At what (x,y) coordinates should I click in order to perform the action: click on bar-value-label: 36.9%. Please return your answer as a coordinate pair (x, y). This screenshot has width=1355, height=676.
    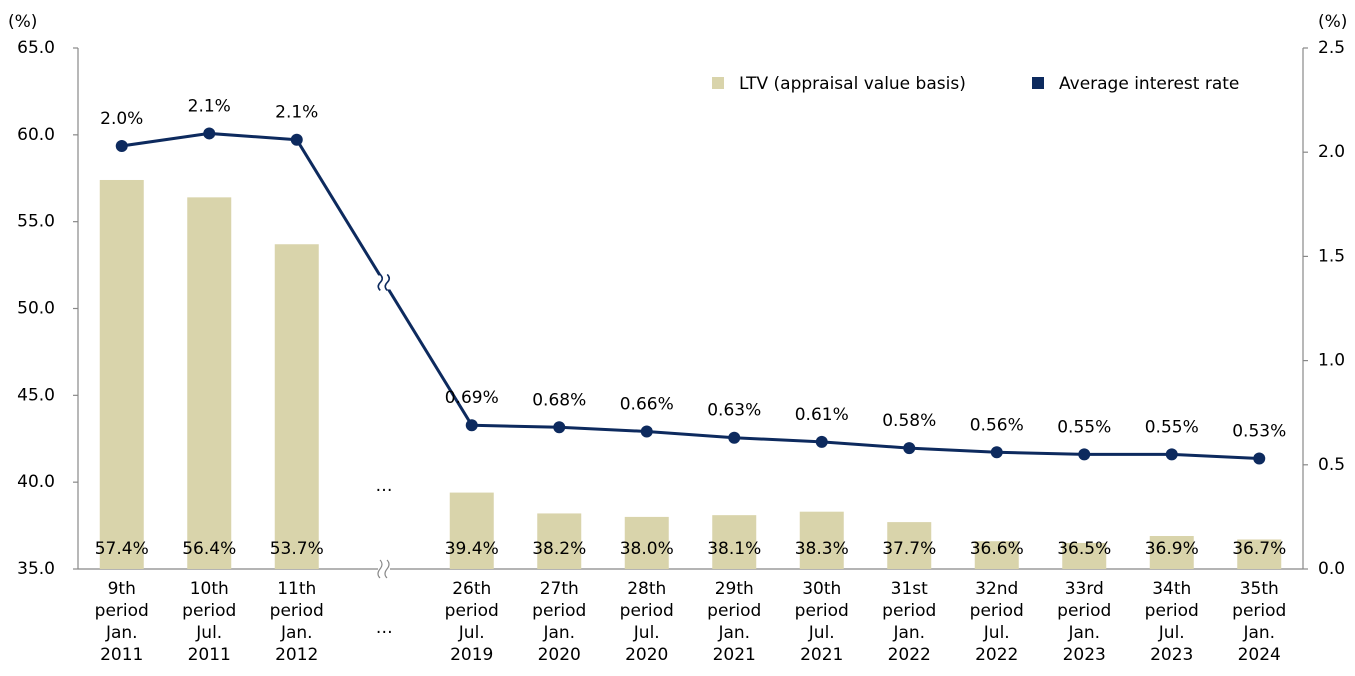
    Looking at the image, I should click on (1172, 549).